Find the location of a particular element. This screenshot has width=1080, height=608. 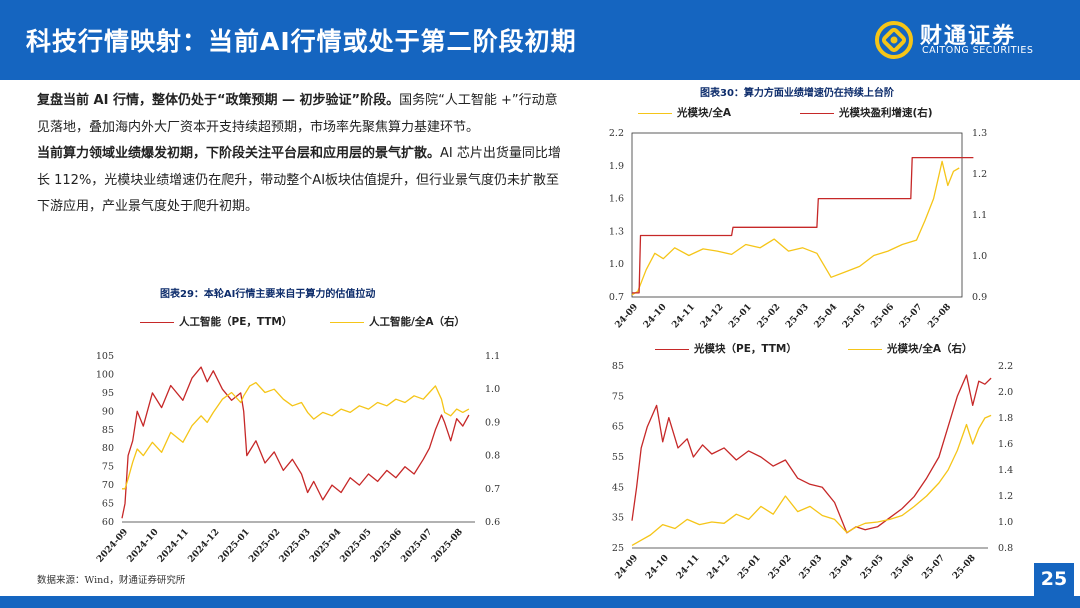

y-tick-label: 1.9 is located at coordinates (616, 166).